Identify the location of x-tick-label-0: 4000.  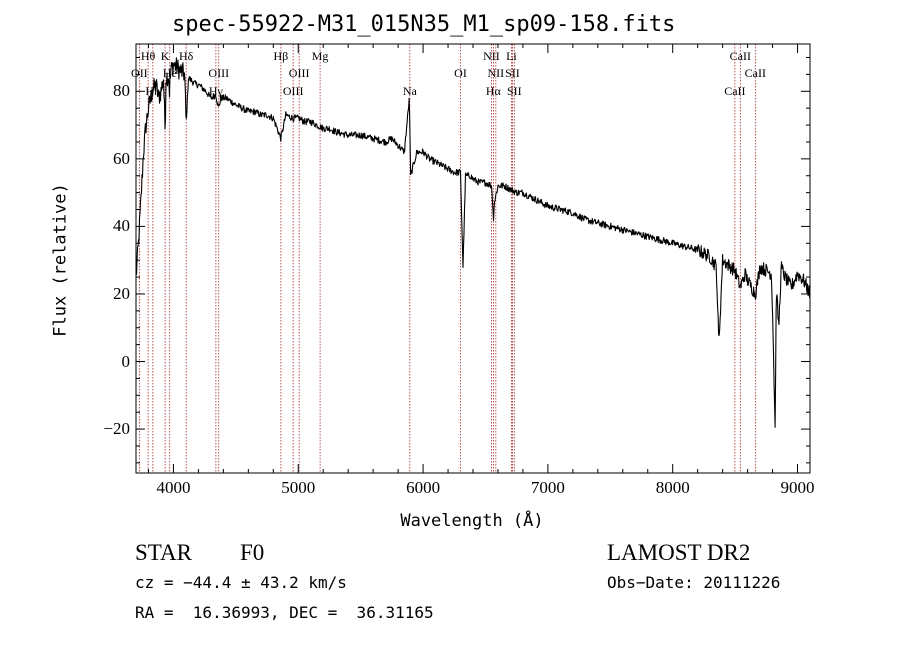
(173, 487).